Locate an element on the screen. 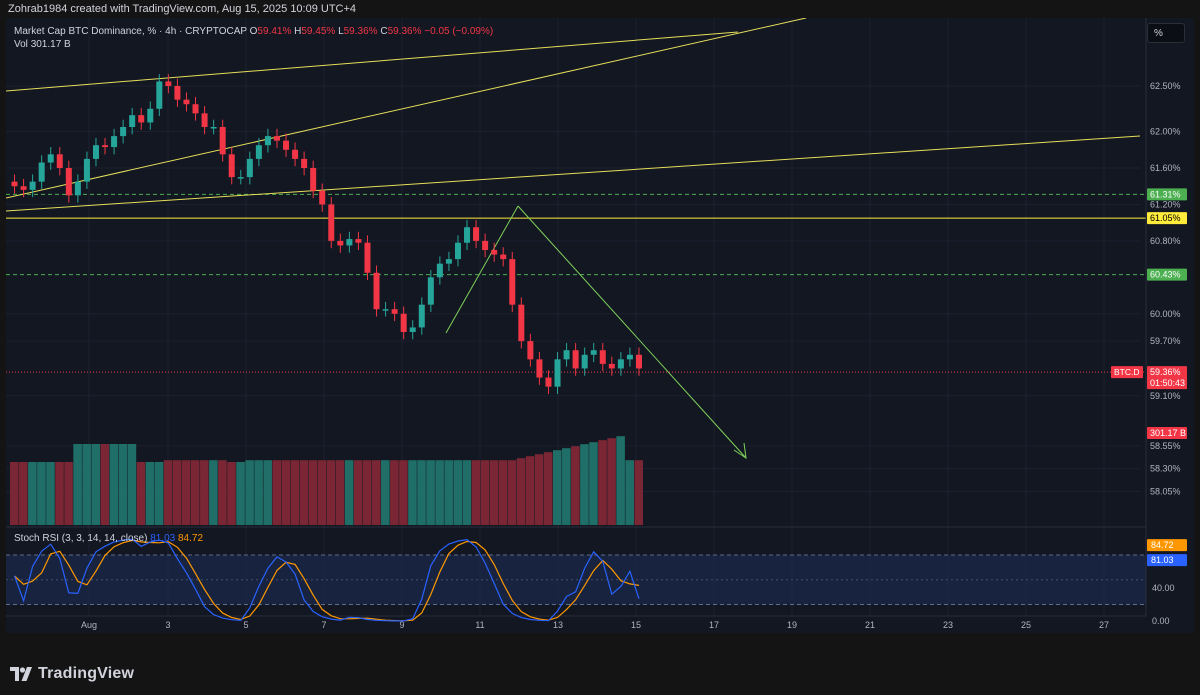 This screenshot has height=695, width=1200. rsi-k-line is located at coordinates (326, 580).